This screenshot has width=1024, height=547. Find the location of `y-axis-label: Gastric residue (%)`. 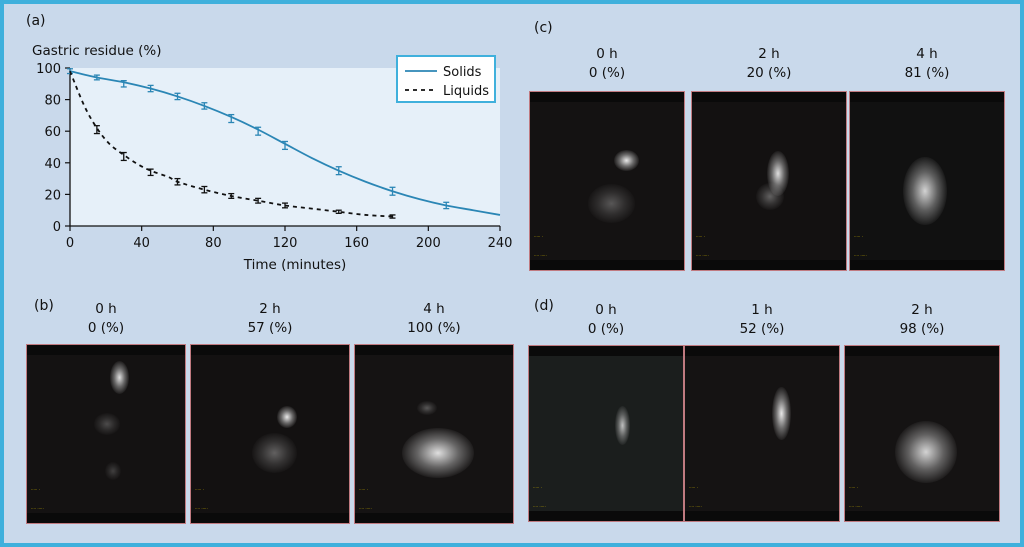

y-axis-label: Gastric residue (%) is located at coordinates (97, 51).